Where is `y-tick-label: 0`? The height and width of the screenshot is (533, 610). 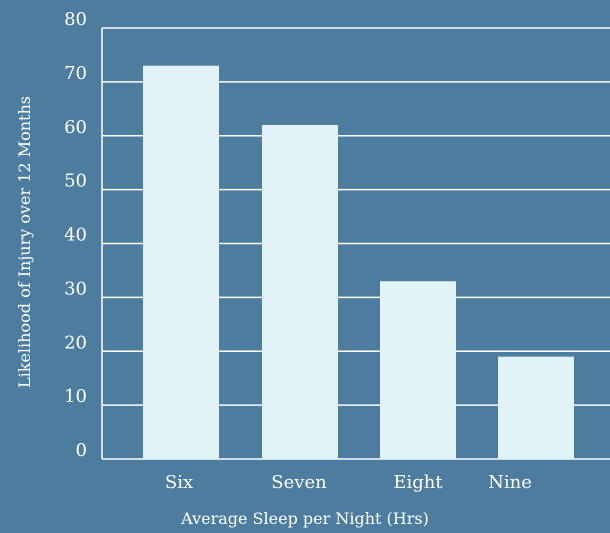 y-tick-label: 0 is located at coordinates (81, 450).